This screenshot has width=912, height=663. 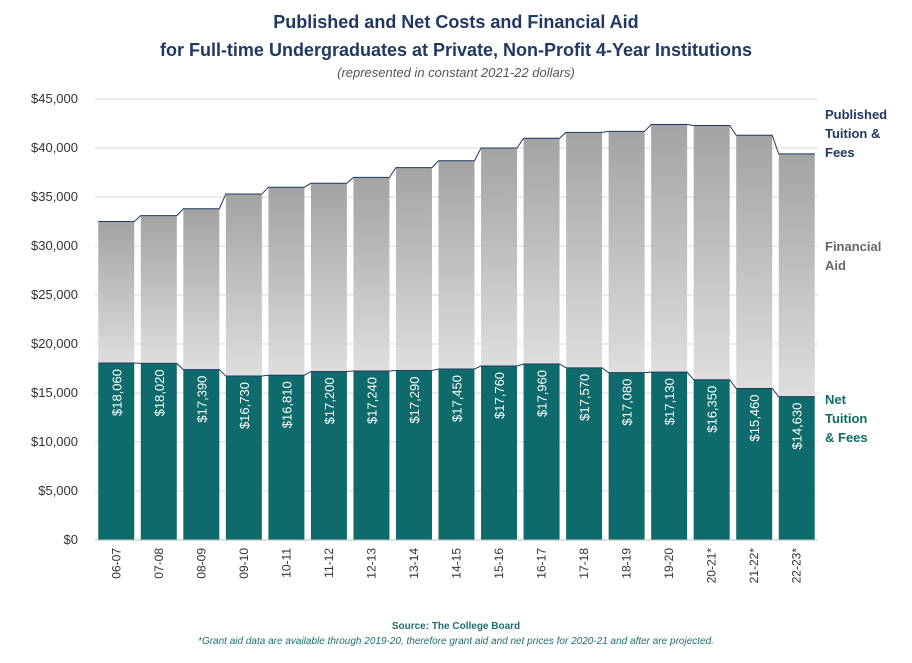 I want to click on legend-aid-line1: Financial, so click(x=853, y=246).